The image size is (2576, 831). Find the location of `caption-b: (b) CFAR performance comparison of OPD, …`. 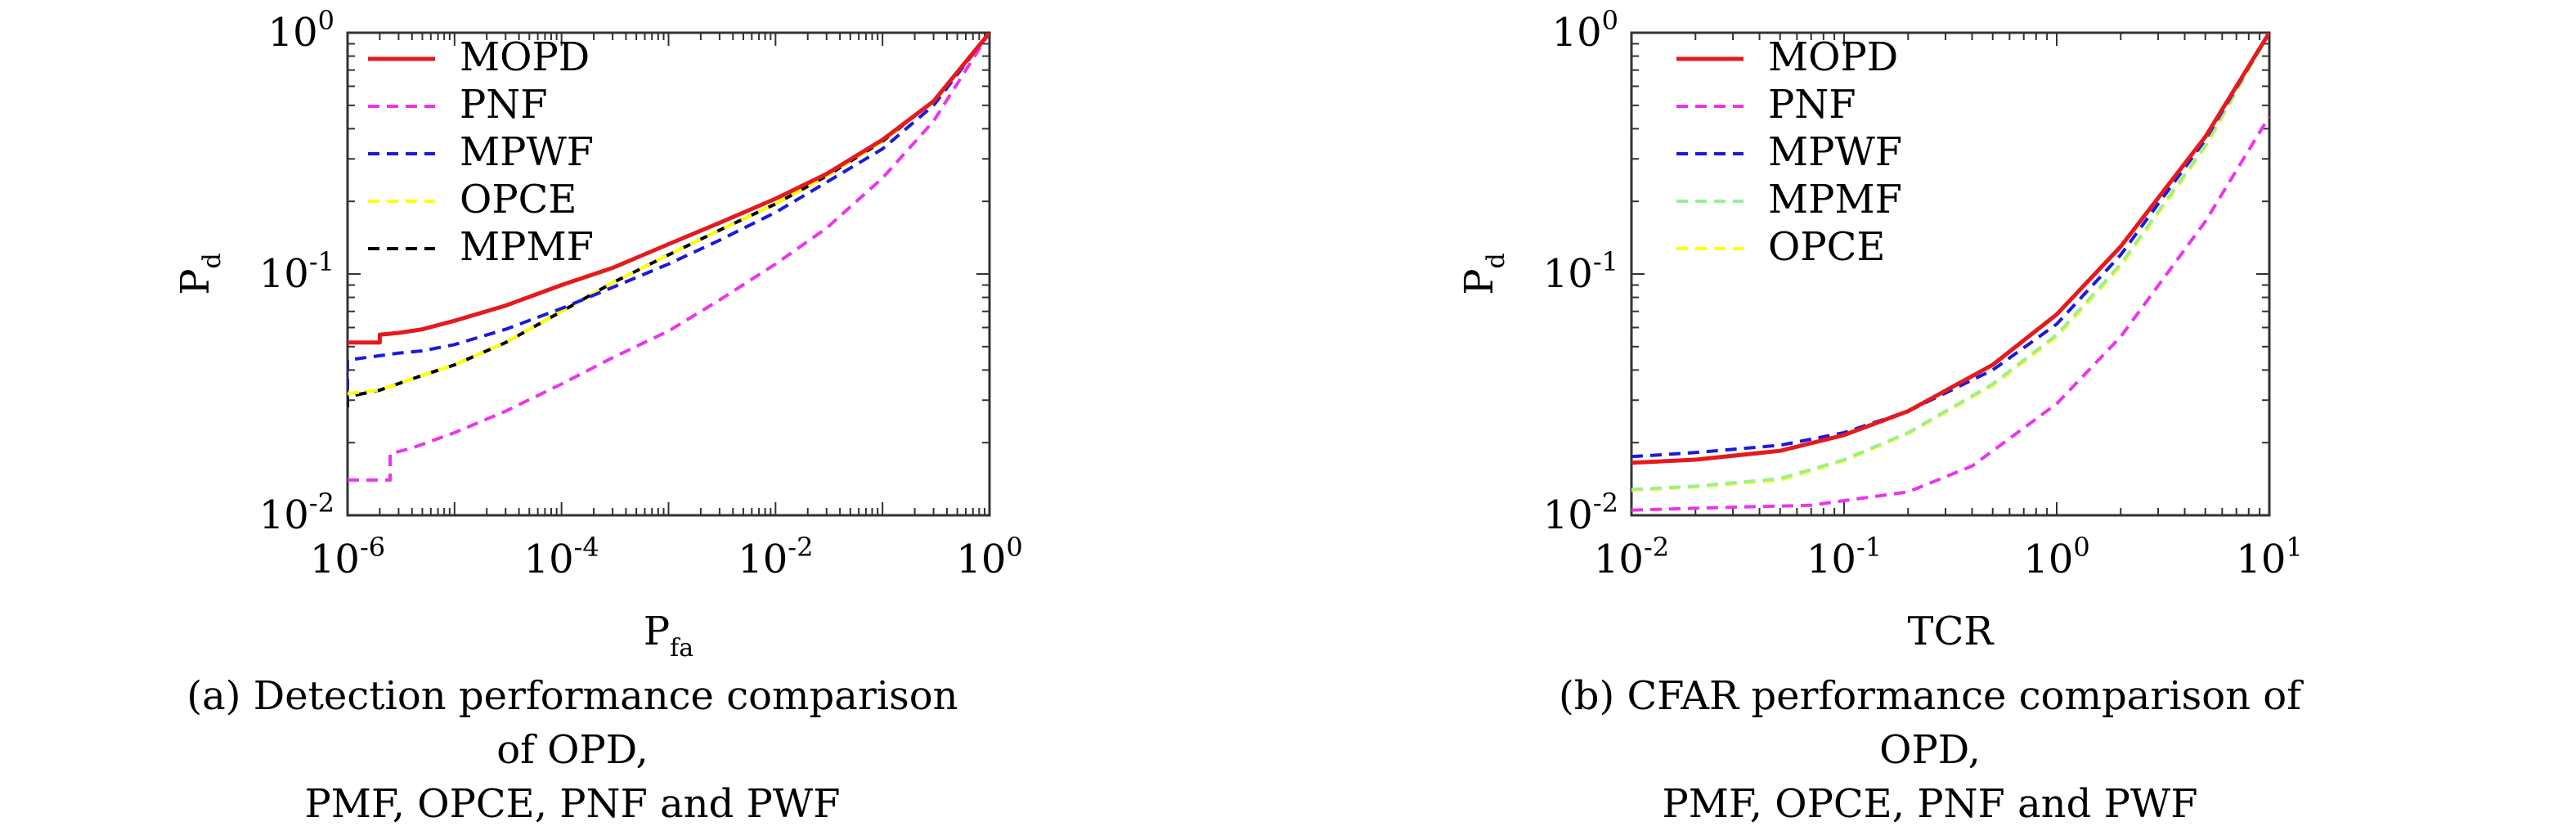

caption-b: (b) CFAR performance comparison of OPD, … is located at coordinates (1930, 750).